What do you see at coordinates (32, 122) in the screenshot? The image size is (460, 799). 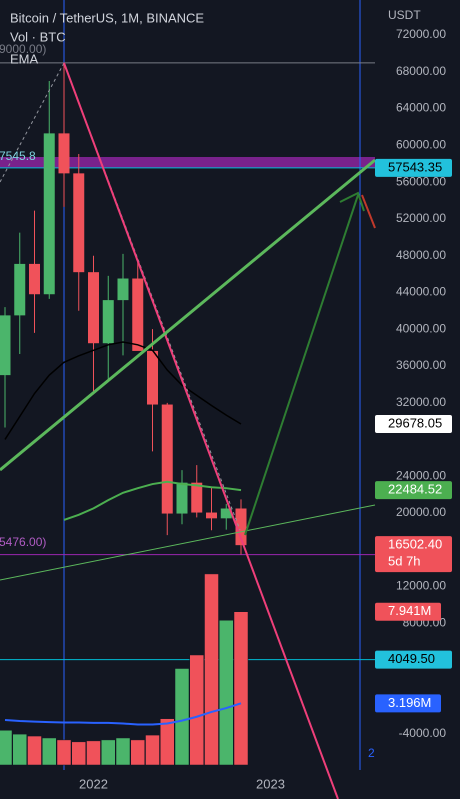 I see `dashed-trendline` at bounding box center [32, 122].